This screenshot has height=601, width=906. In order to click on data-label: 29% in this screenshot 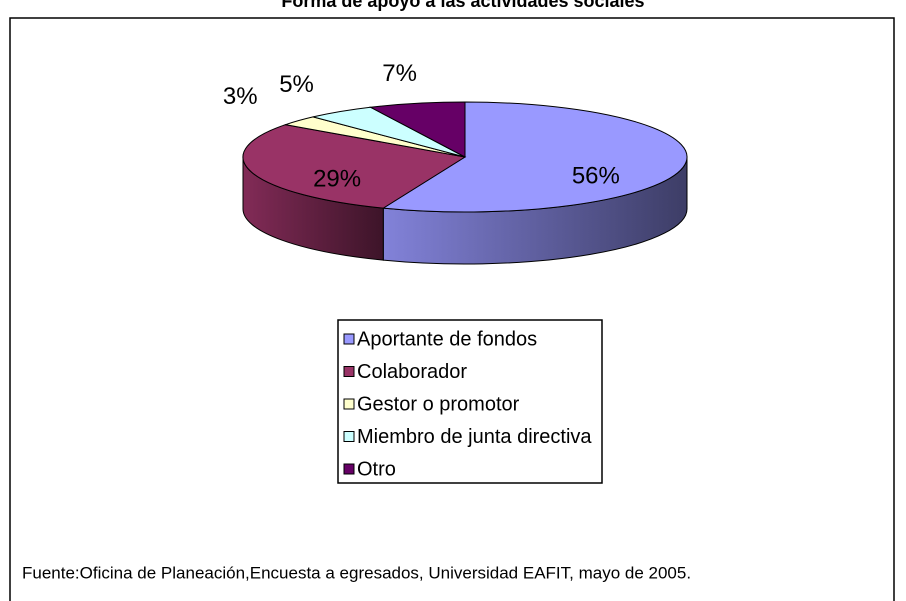, I will do `click(337, 179)`.